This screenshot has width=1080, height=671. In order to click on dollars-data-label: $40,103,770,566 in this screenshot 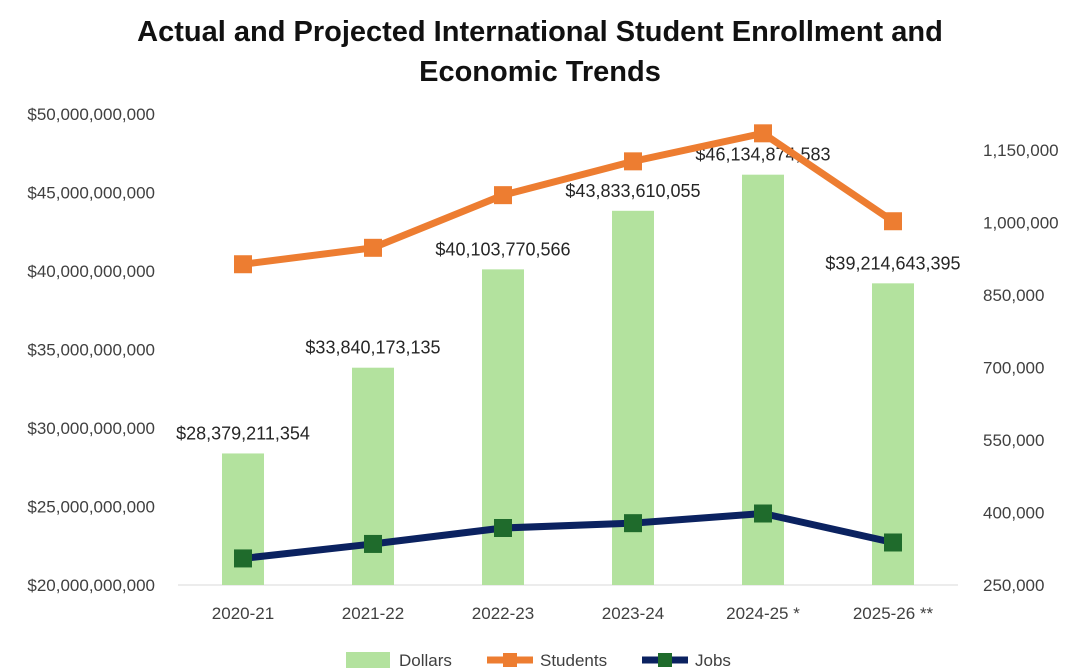, I will do `click(502, 249)`.